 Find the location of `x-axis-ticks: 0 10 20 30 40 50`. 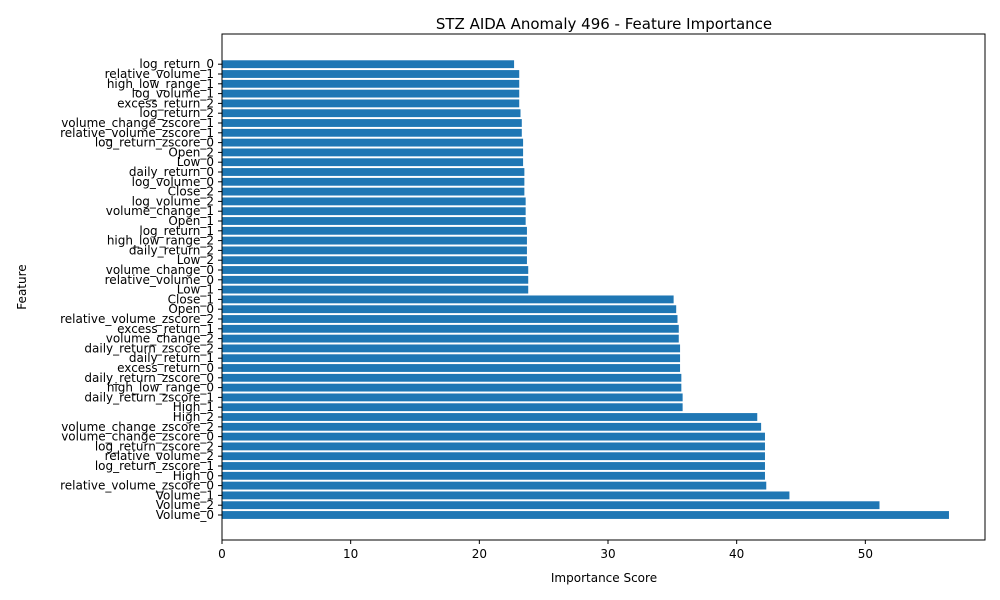

x-axis-ticks: 0 10 20 30 40 50 is located at coordinates (545, 550).